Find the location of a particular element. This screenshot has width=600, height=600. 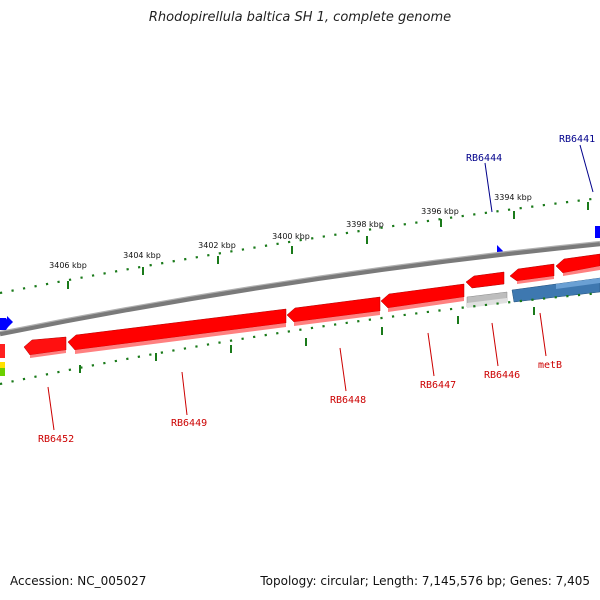

gene-RB6448 is located at coordinates (333, 309).